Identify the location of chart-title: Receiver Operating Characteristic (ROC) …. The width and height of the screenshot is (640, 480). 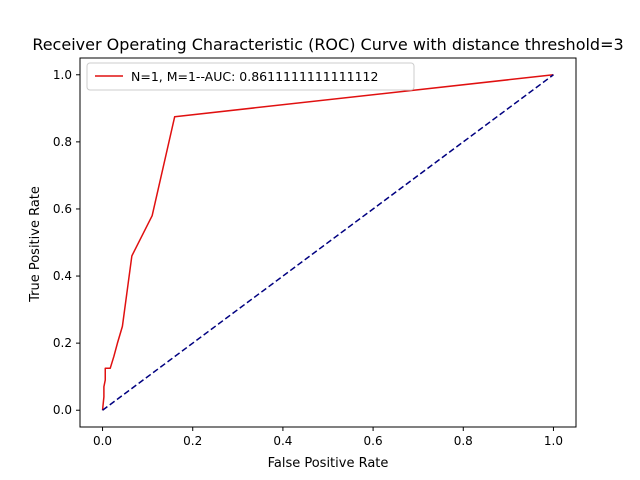
(327, 44).